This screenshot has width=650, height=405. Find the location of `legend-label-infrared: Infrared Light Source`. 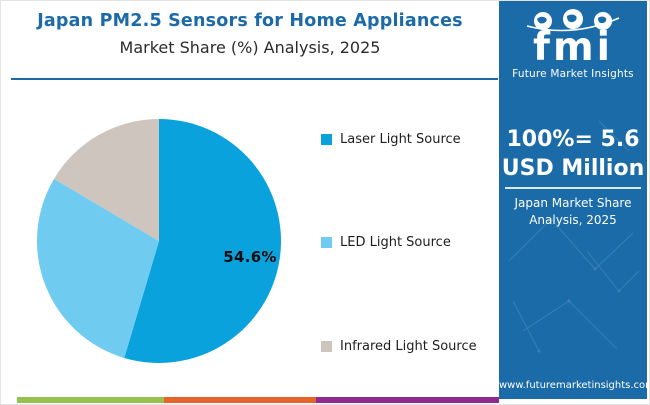

legend-label-infrared: Infrared Light Source is located at coordinates (408, 346).